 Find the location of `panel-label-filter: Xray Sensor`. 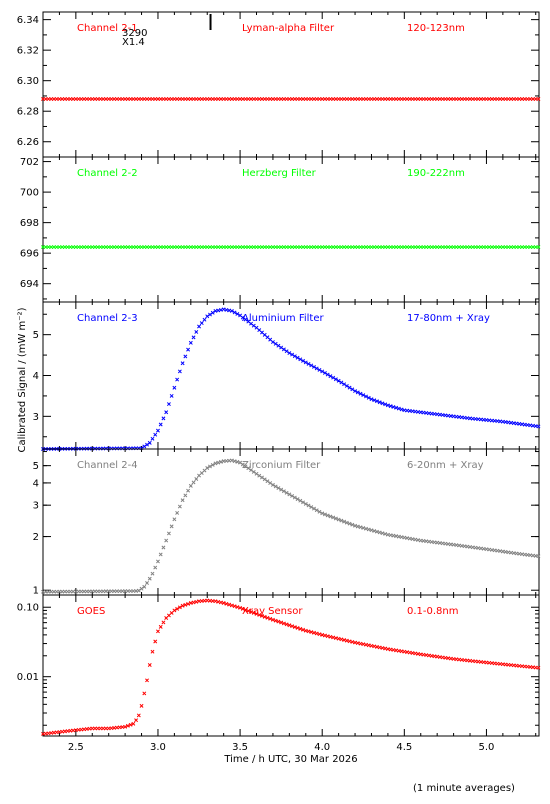

panel-label-filter: Xray Sensor is located at coordinates (272, 611).